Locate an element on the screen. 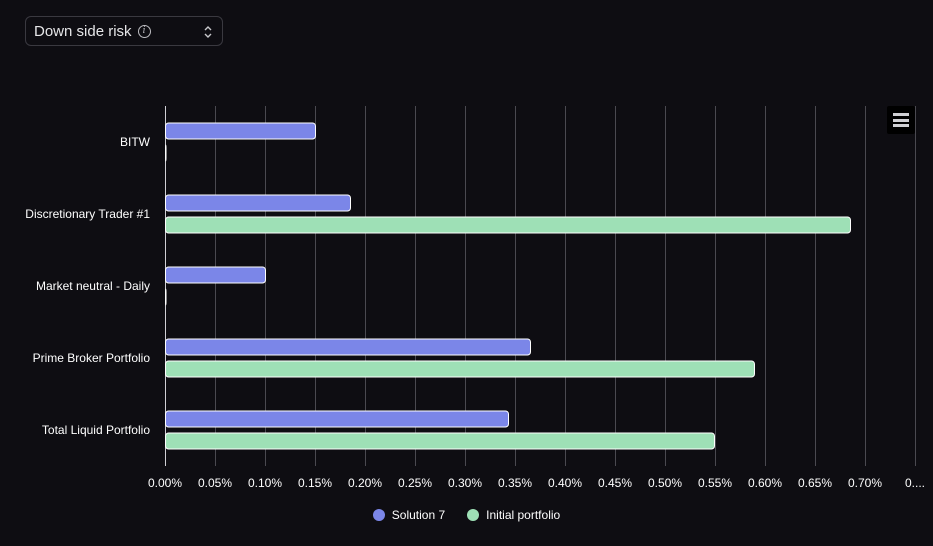  legend-item-solution-7: Solution 7 is located at coordinates (409, 515).